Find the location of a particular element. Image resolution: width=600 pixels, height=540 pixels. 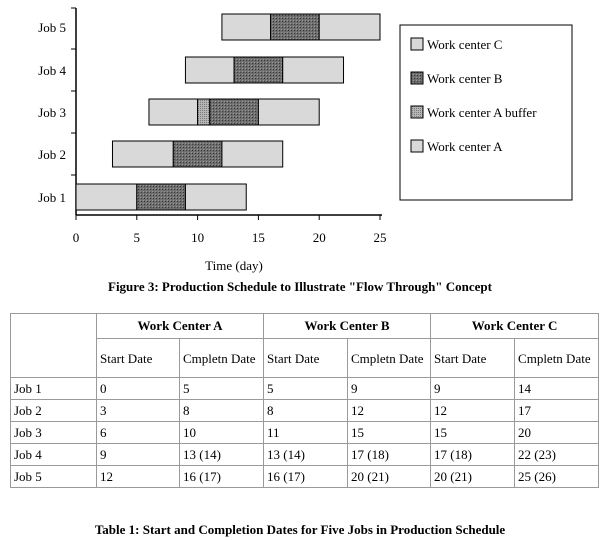

x-tick-label: 15 is located at coordinates (258, 237).